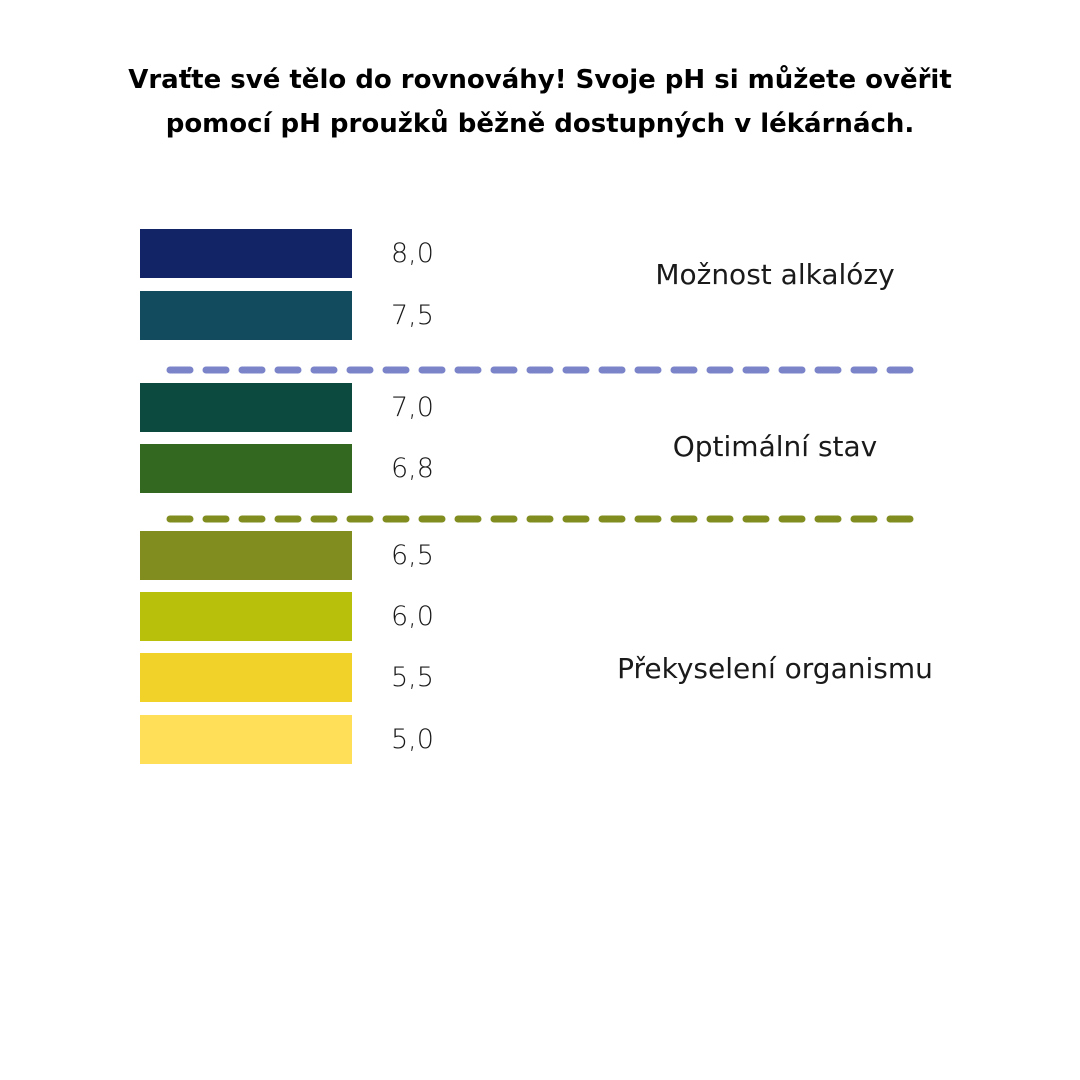 This screenshot has width=1080, height=1080. What do you see at coordinates (412, 616) in the screenshot?
I see `ph-value-6-0: 6,0` at bounding box center [412, 616].